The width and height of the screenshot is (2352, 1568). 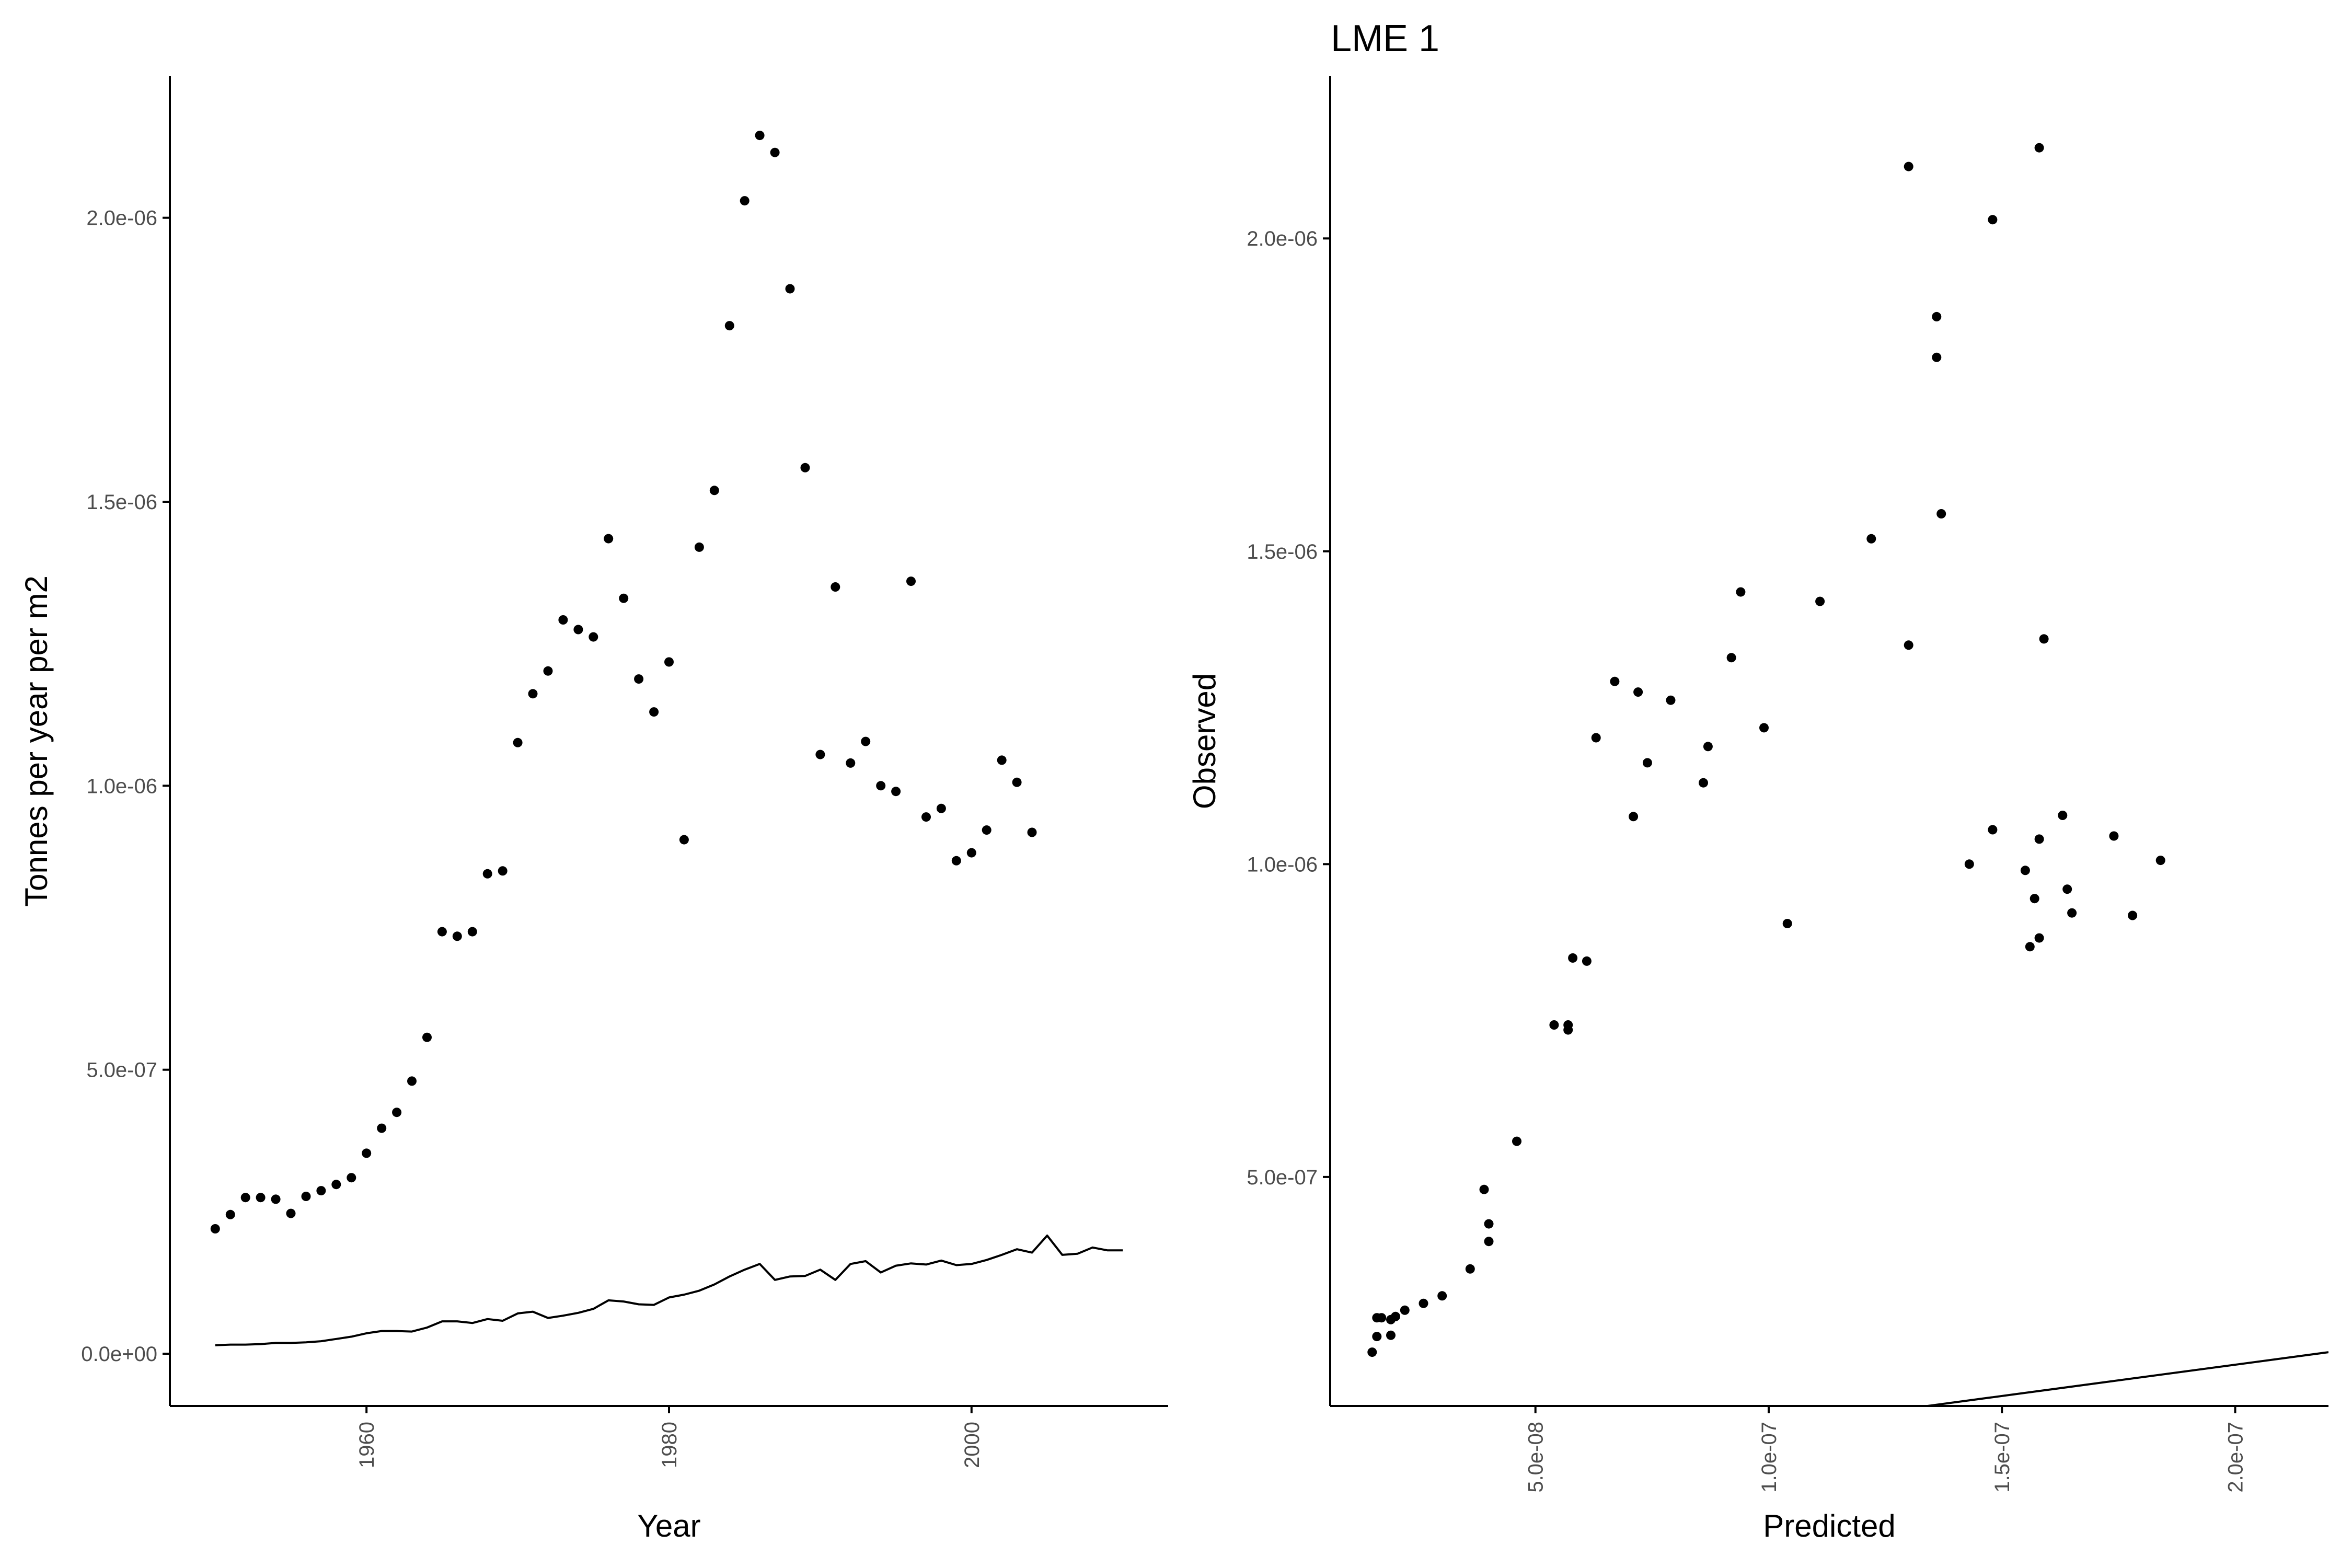 I want to click on right-y-tick-label: 2.0e-06, so click(x=1282, y=238).